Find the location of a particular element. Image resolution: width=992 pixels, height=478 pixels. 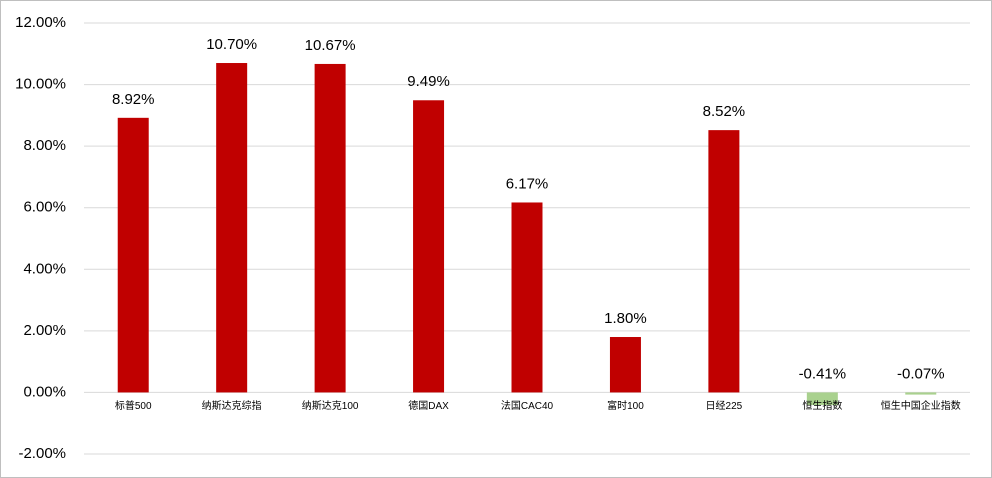

x-tick-label: 日经225 is located at coordinates (724, 405).